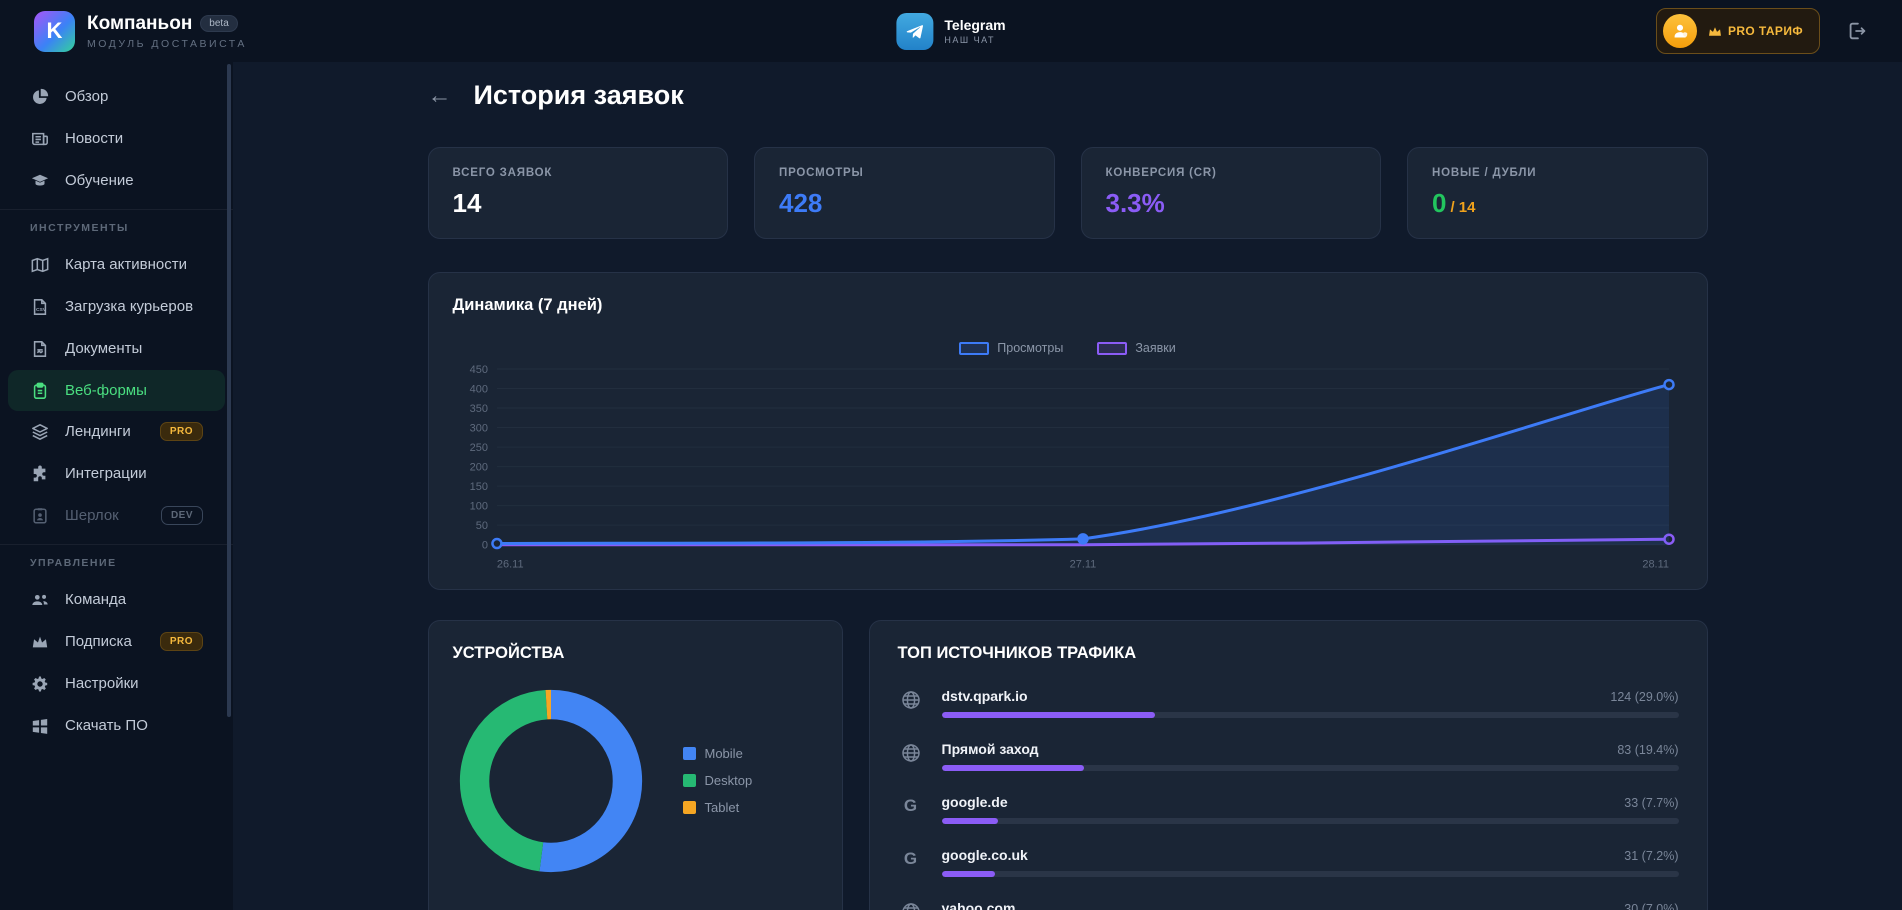 This screenshot has width=1902, height=910. I want to click on source-value: 33 (7.7%), so click(1651, 802).